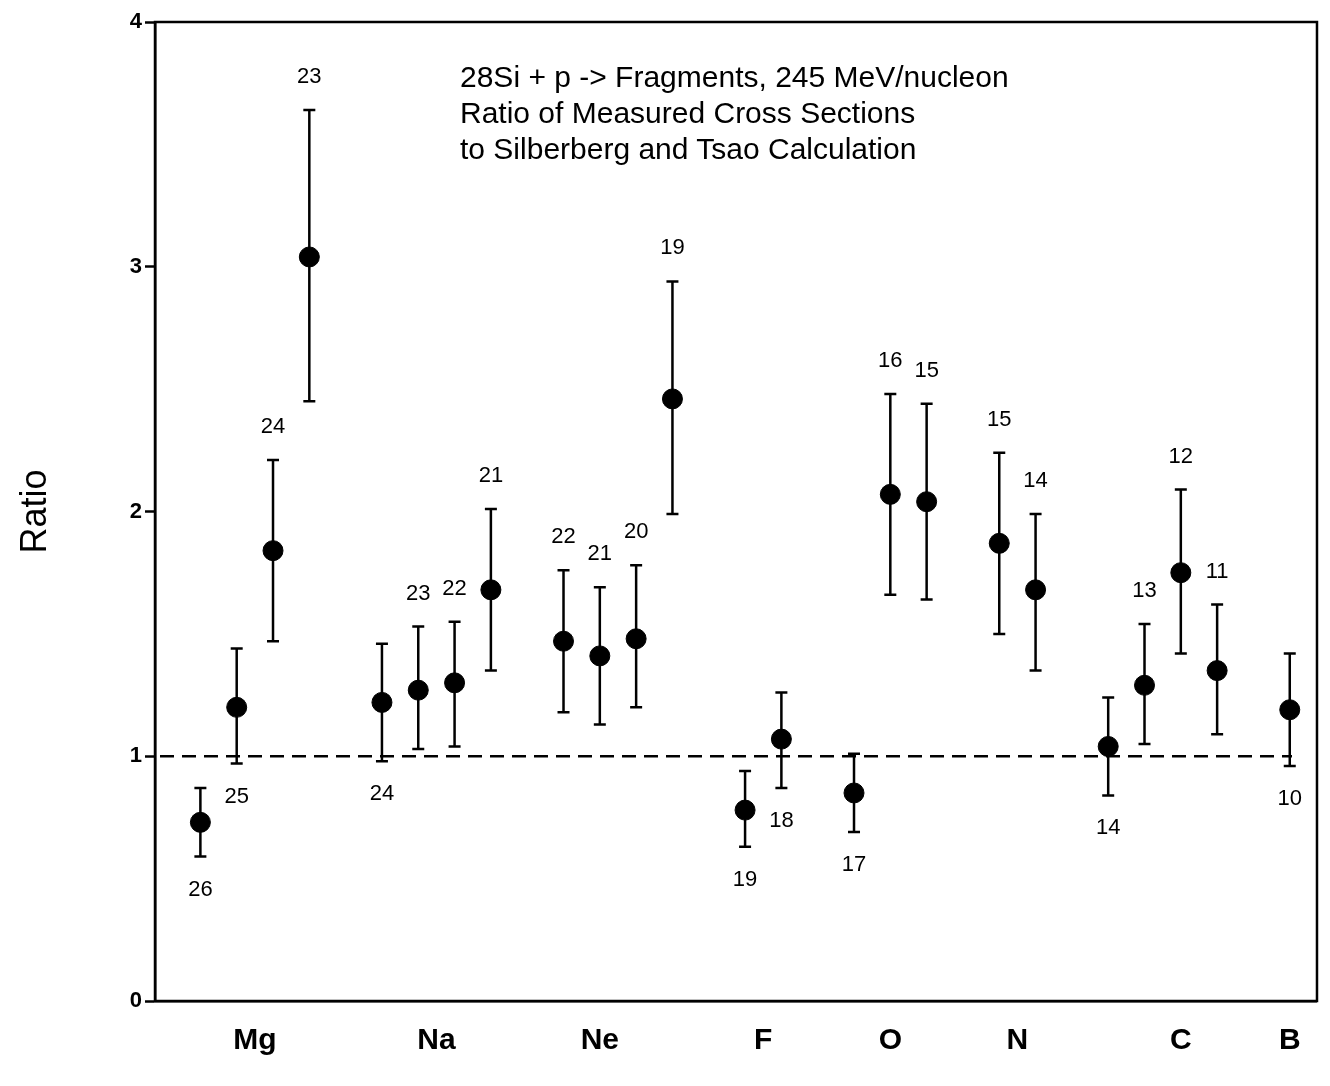 The width and height of the screenshot is (1330, 1086). Describe the element at coordinates (1289, 1039) in the screenshot. I see `x-tick-label: B` at that location.